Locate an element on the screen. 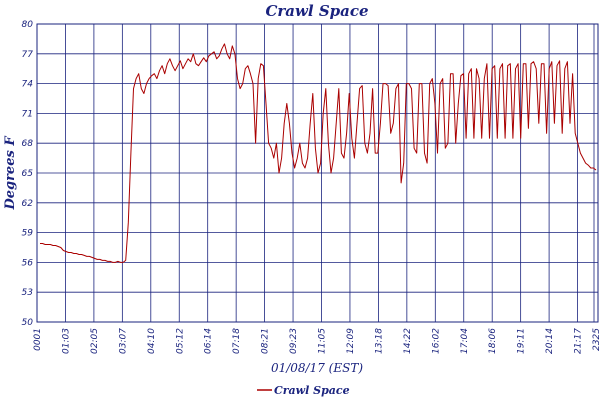 Image resolution: width=600 pixels, height=400 pixels. legend: Crawl Space is located at coordinates (303, 390).